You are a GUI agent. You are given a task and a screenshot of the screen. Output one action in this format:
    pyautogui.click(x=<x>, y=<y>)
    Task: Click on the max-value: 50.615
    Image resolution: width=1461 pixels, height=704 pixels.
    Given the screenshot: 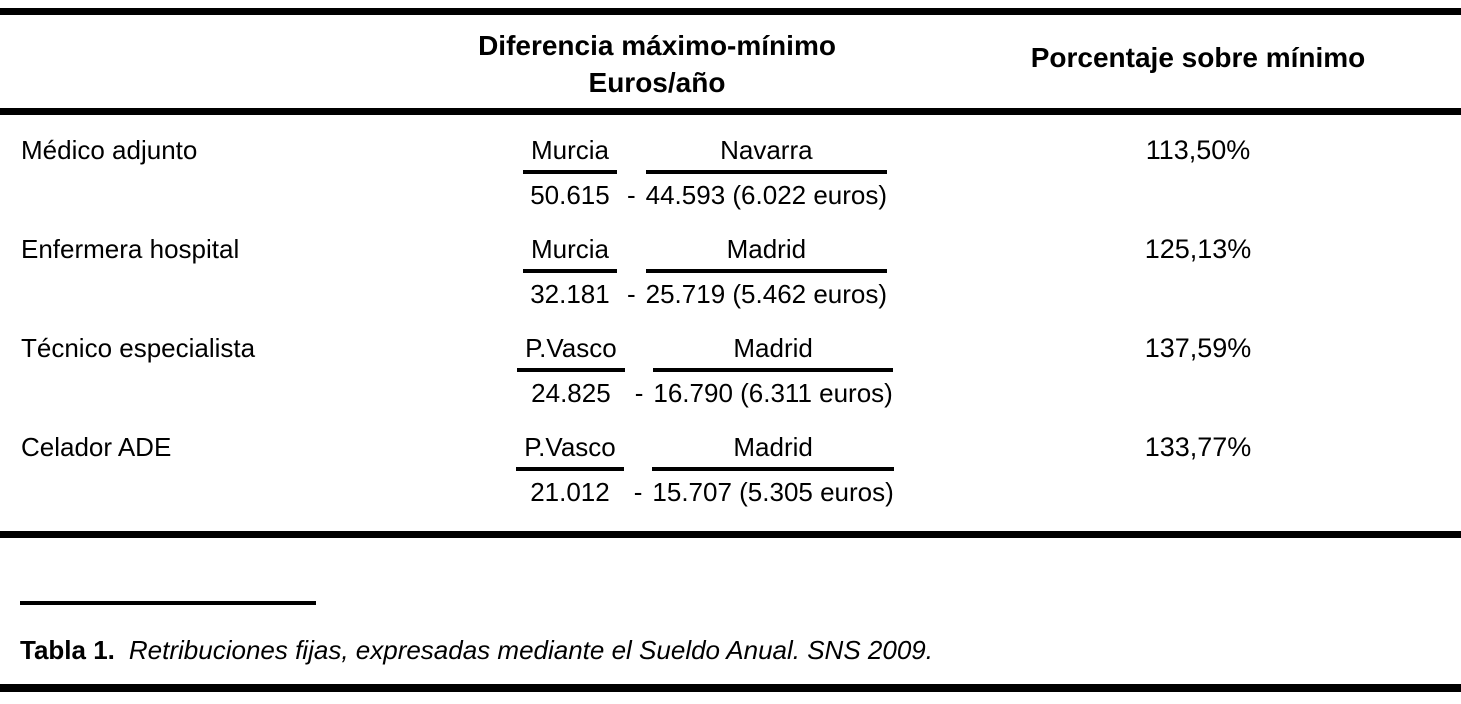 What is the action you would take?
    pyautogui.click(x=570, y=195)
    